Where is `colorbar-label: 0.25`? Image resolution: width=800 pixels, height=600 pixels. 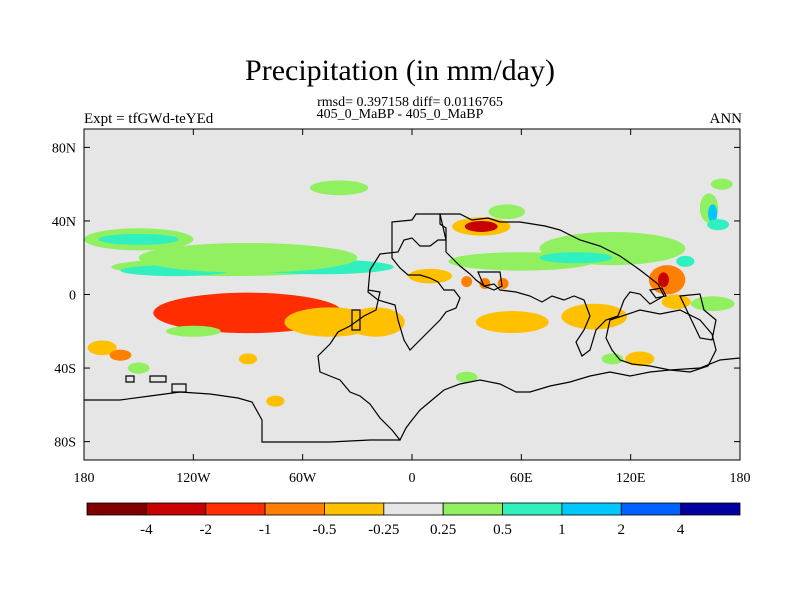 colorbar-label: 0.25 is located at coordinates (443, 530).